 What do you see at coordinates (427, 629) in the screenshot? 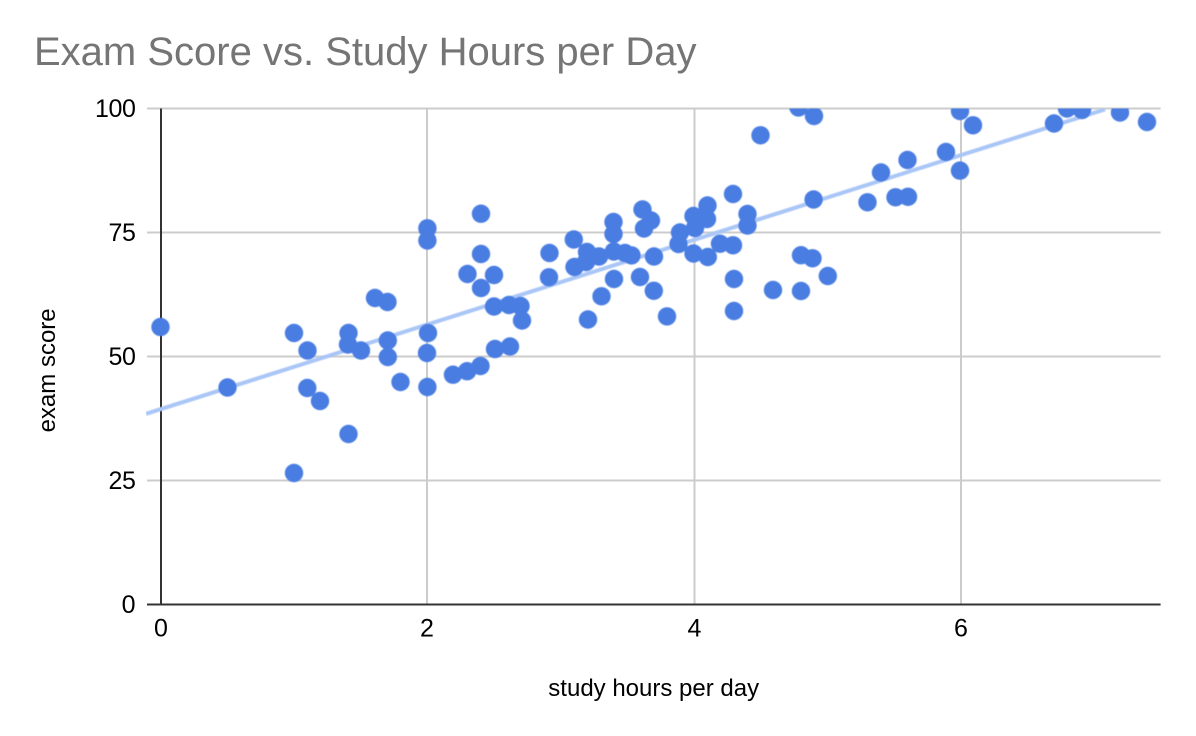
I see `svg-text: 2` at bounding box center [427, 629].